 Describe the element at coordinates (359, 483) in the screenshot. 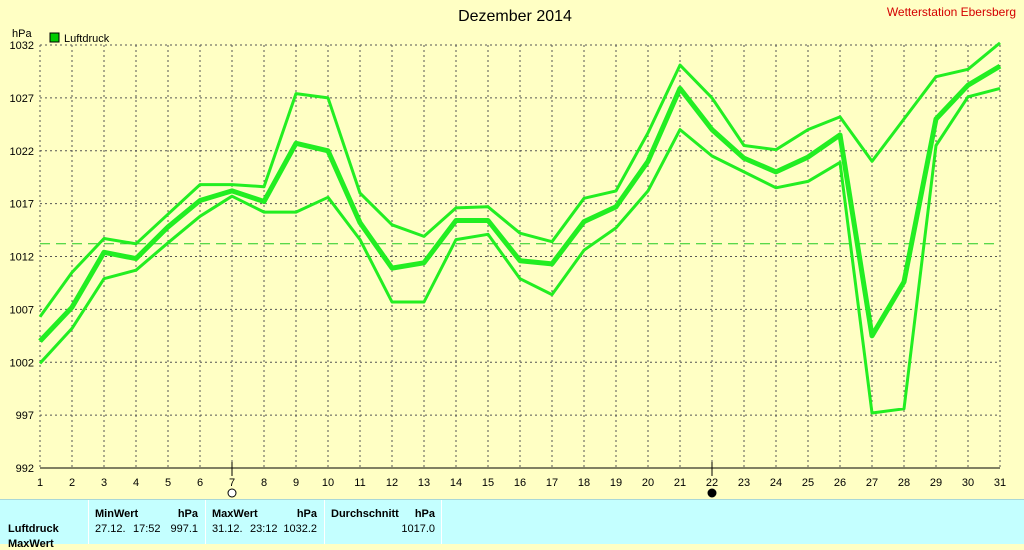

I see `x-tick-label-11: 11` at that location.